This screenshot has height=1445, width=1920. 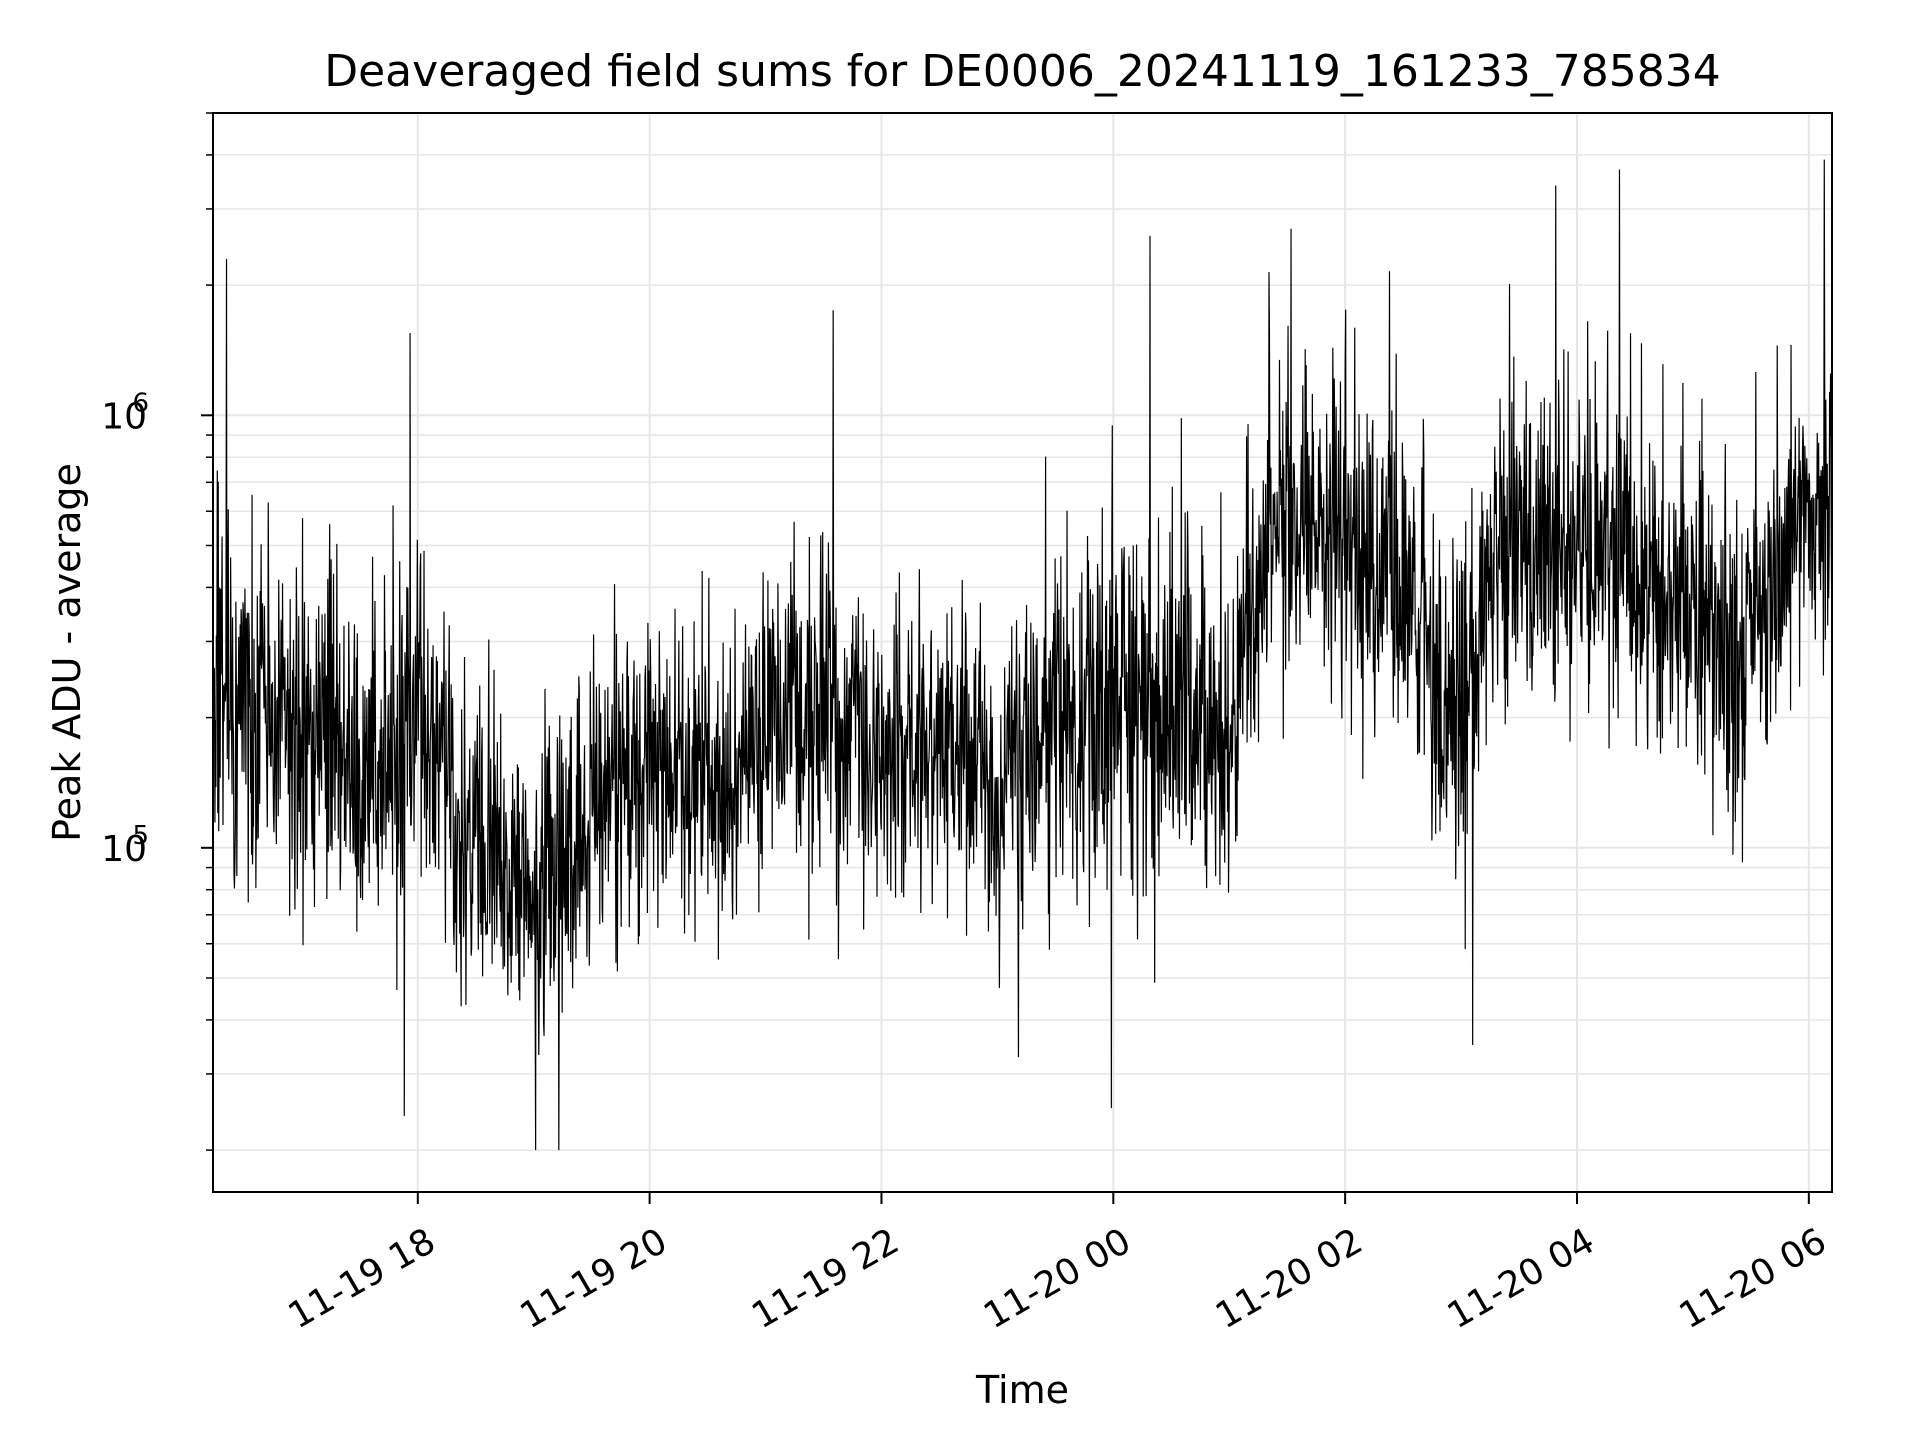 What do you see at coordinates (1022, 1390) in the screenshot?
I see `x-axis-label: Time` at bounding box center [1022, 1390].